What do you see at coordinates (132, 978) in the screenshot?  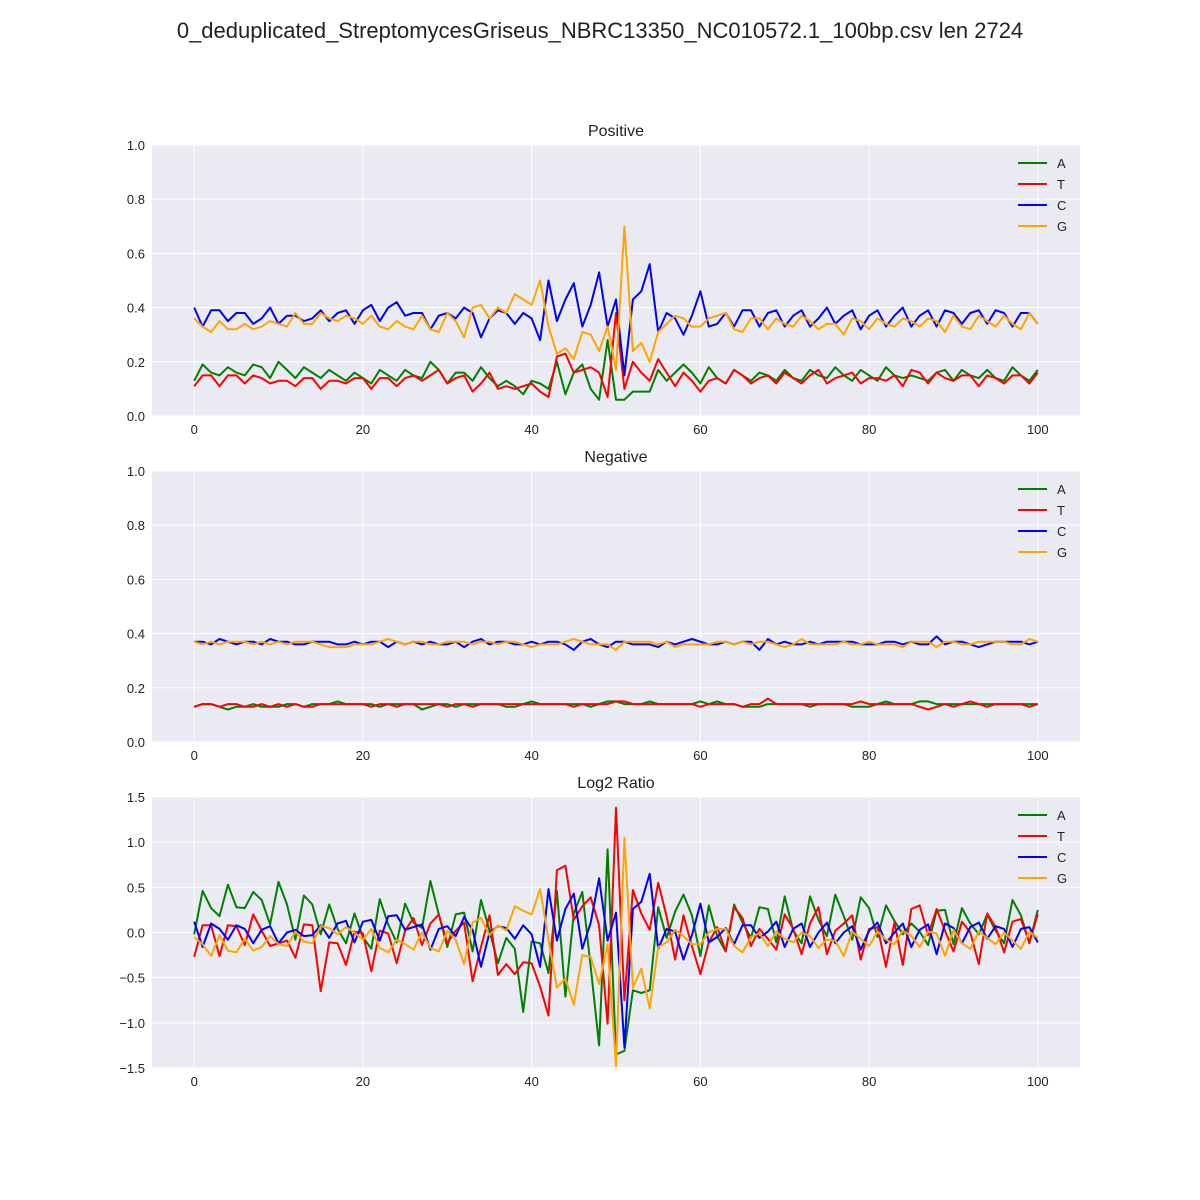 I see `y-tick-label: −0.5` at bounding box center [132, 978].